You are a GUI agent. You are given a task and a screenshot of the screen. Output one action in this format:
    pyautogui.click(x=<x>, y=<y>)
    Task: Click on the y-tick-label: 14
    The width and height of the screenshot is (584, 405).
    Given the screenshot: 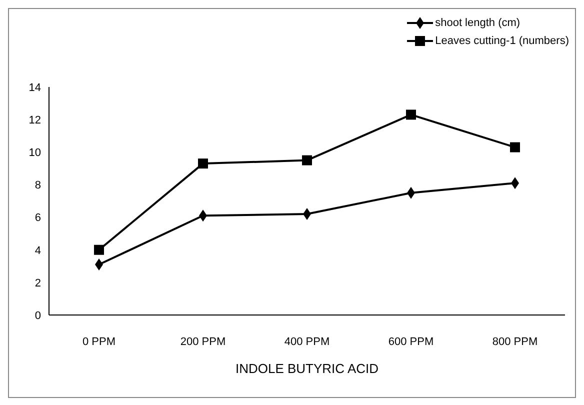 What is the action you would take?
    pyautogui.click(x=34, y=88)
    